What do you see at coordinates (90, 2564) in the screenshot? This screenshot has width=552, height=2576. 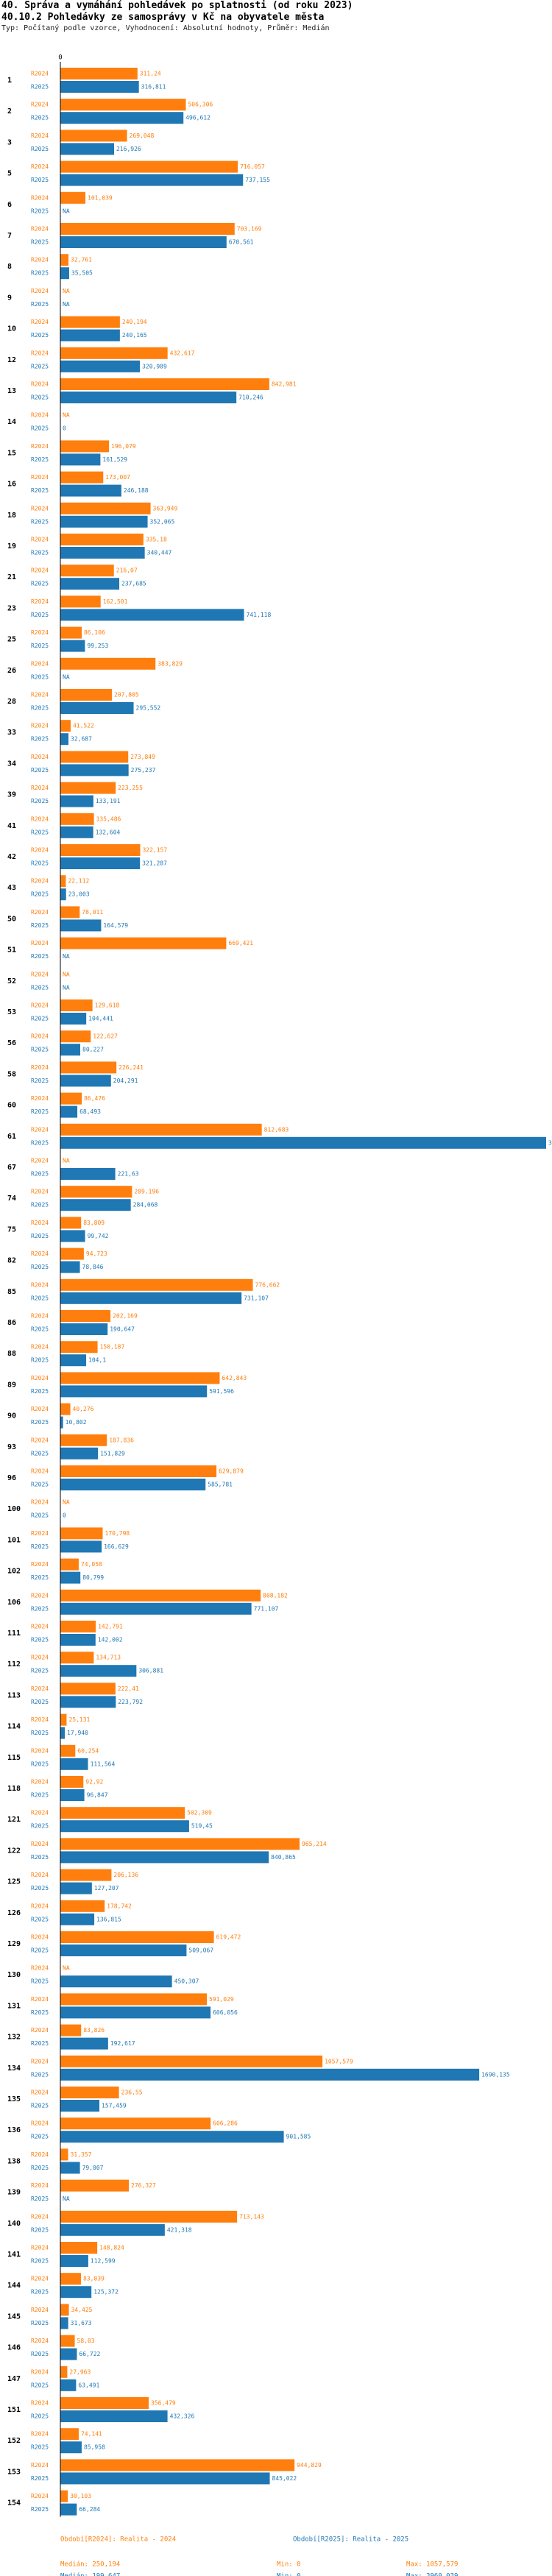 I see `legend-median-r2024: Medián: 250,194` at bounding box center [90, 2564].